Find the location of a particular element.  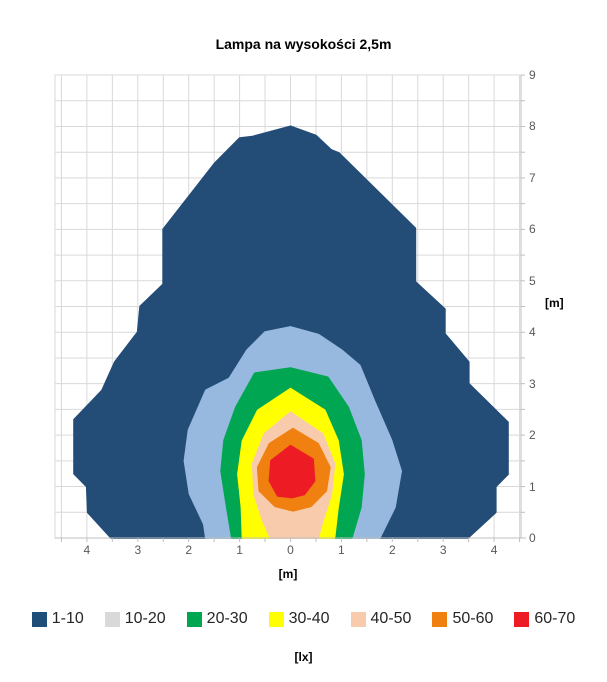

x-tick-label: 0 is located at coordinates (290, 550).